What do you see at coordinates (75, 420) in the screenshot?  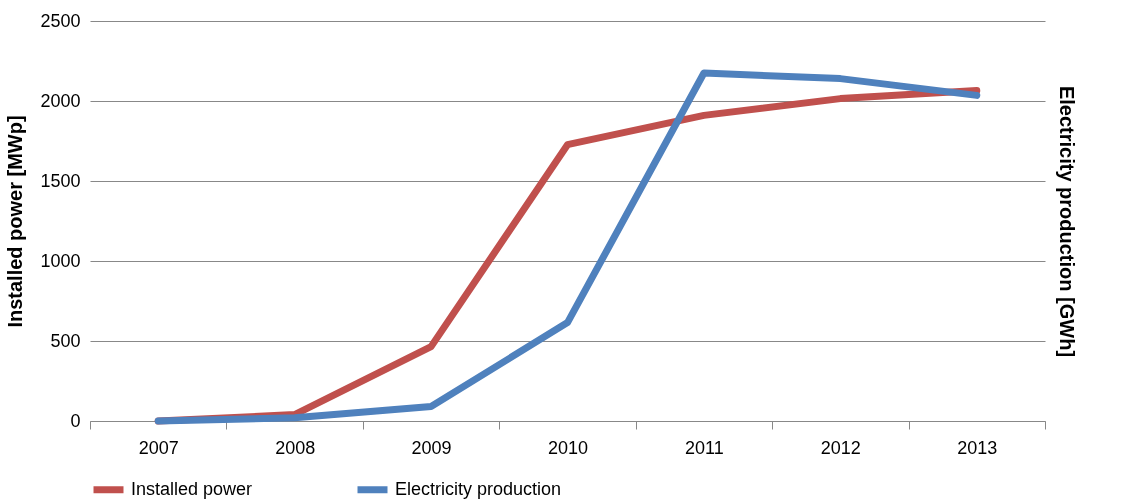 I see `y-tick-label: 0` at bounding box center [75, 420].